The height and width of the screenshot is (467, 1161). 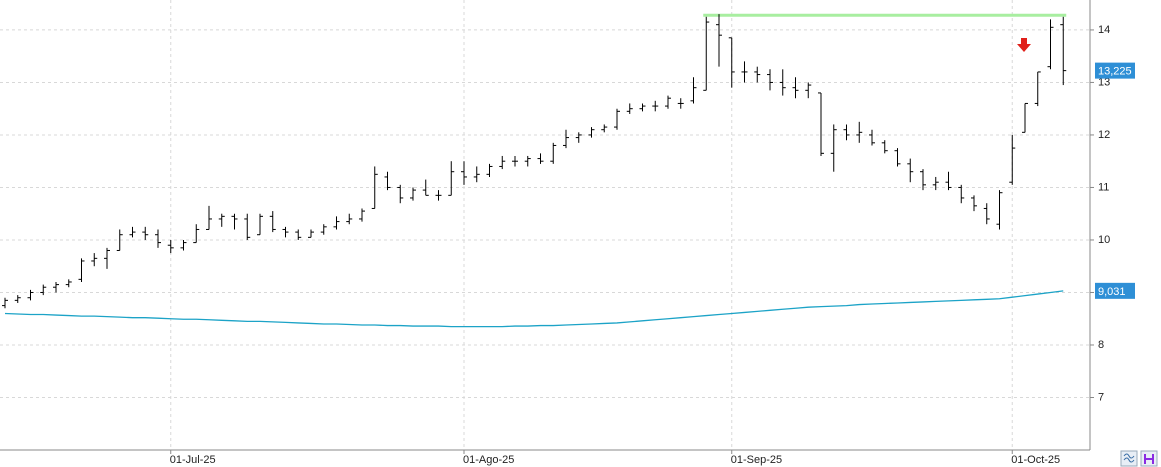 What do you see at coordinates (1104, 82) in the screenshot?
I see `y-tick-label: 13` at bounding box center [1104, 82].